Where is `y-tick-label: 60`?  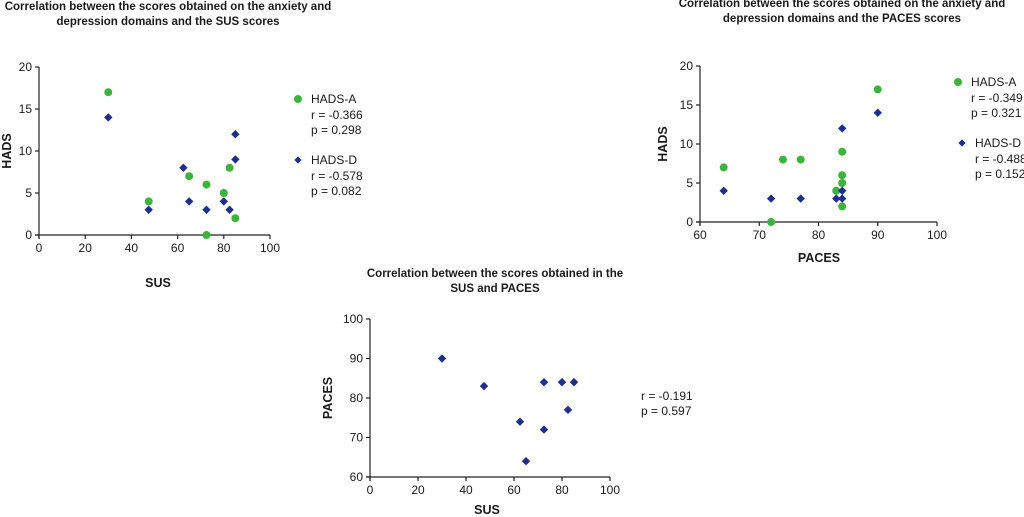 y-tick-label: 60 is located at coordinates (357, 477).